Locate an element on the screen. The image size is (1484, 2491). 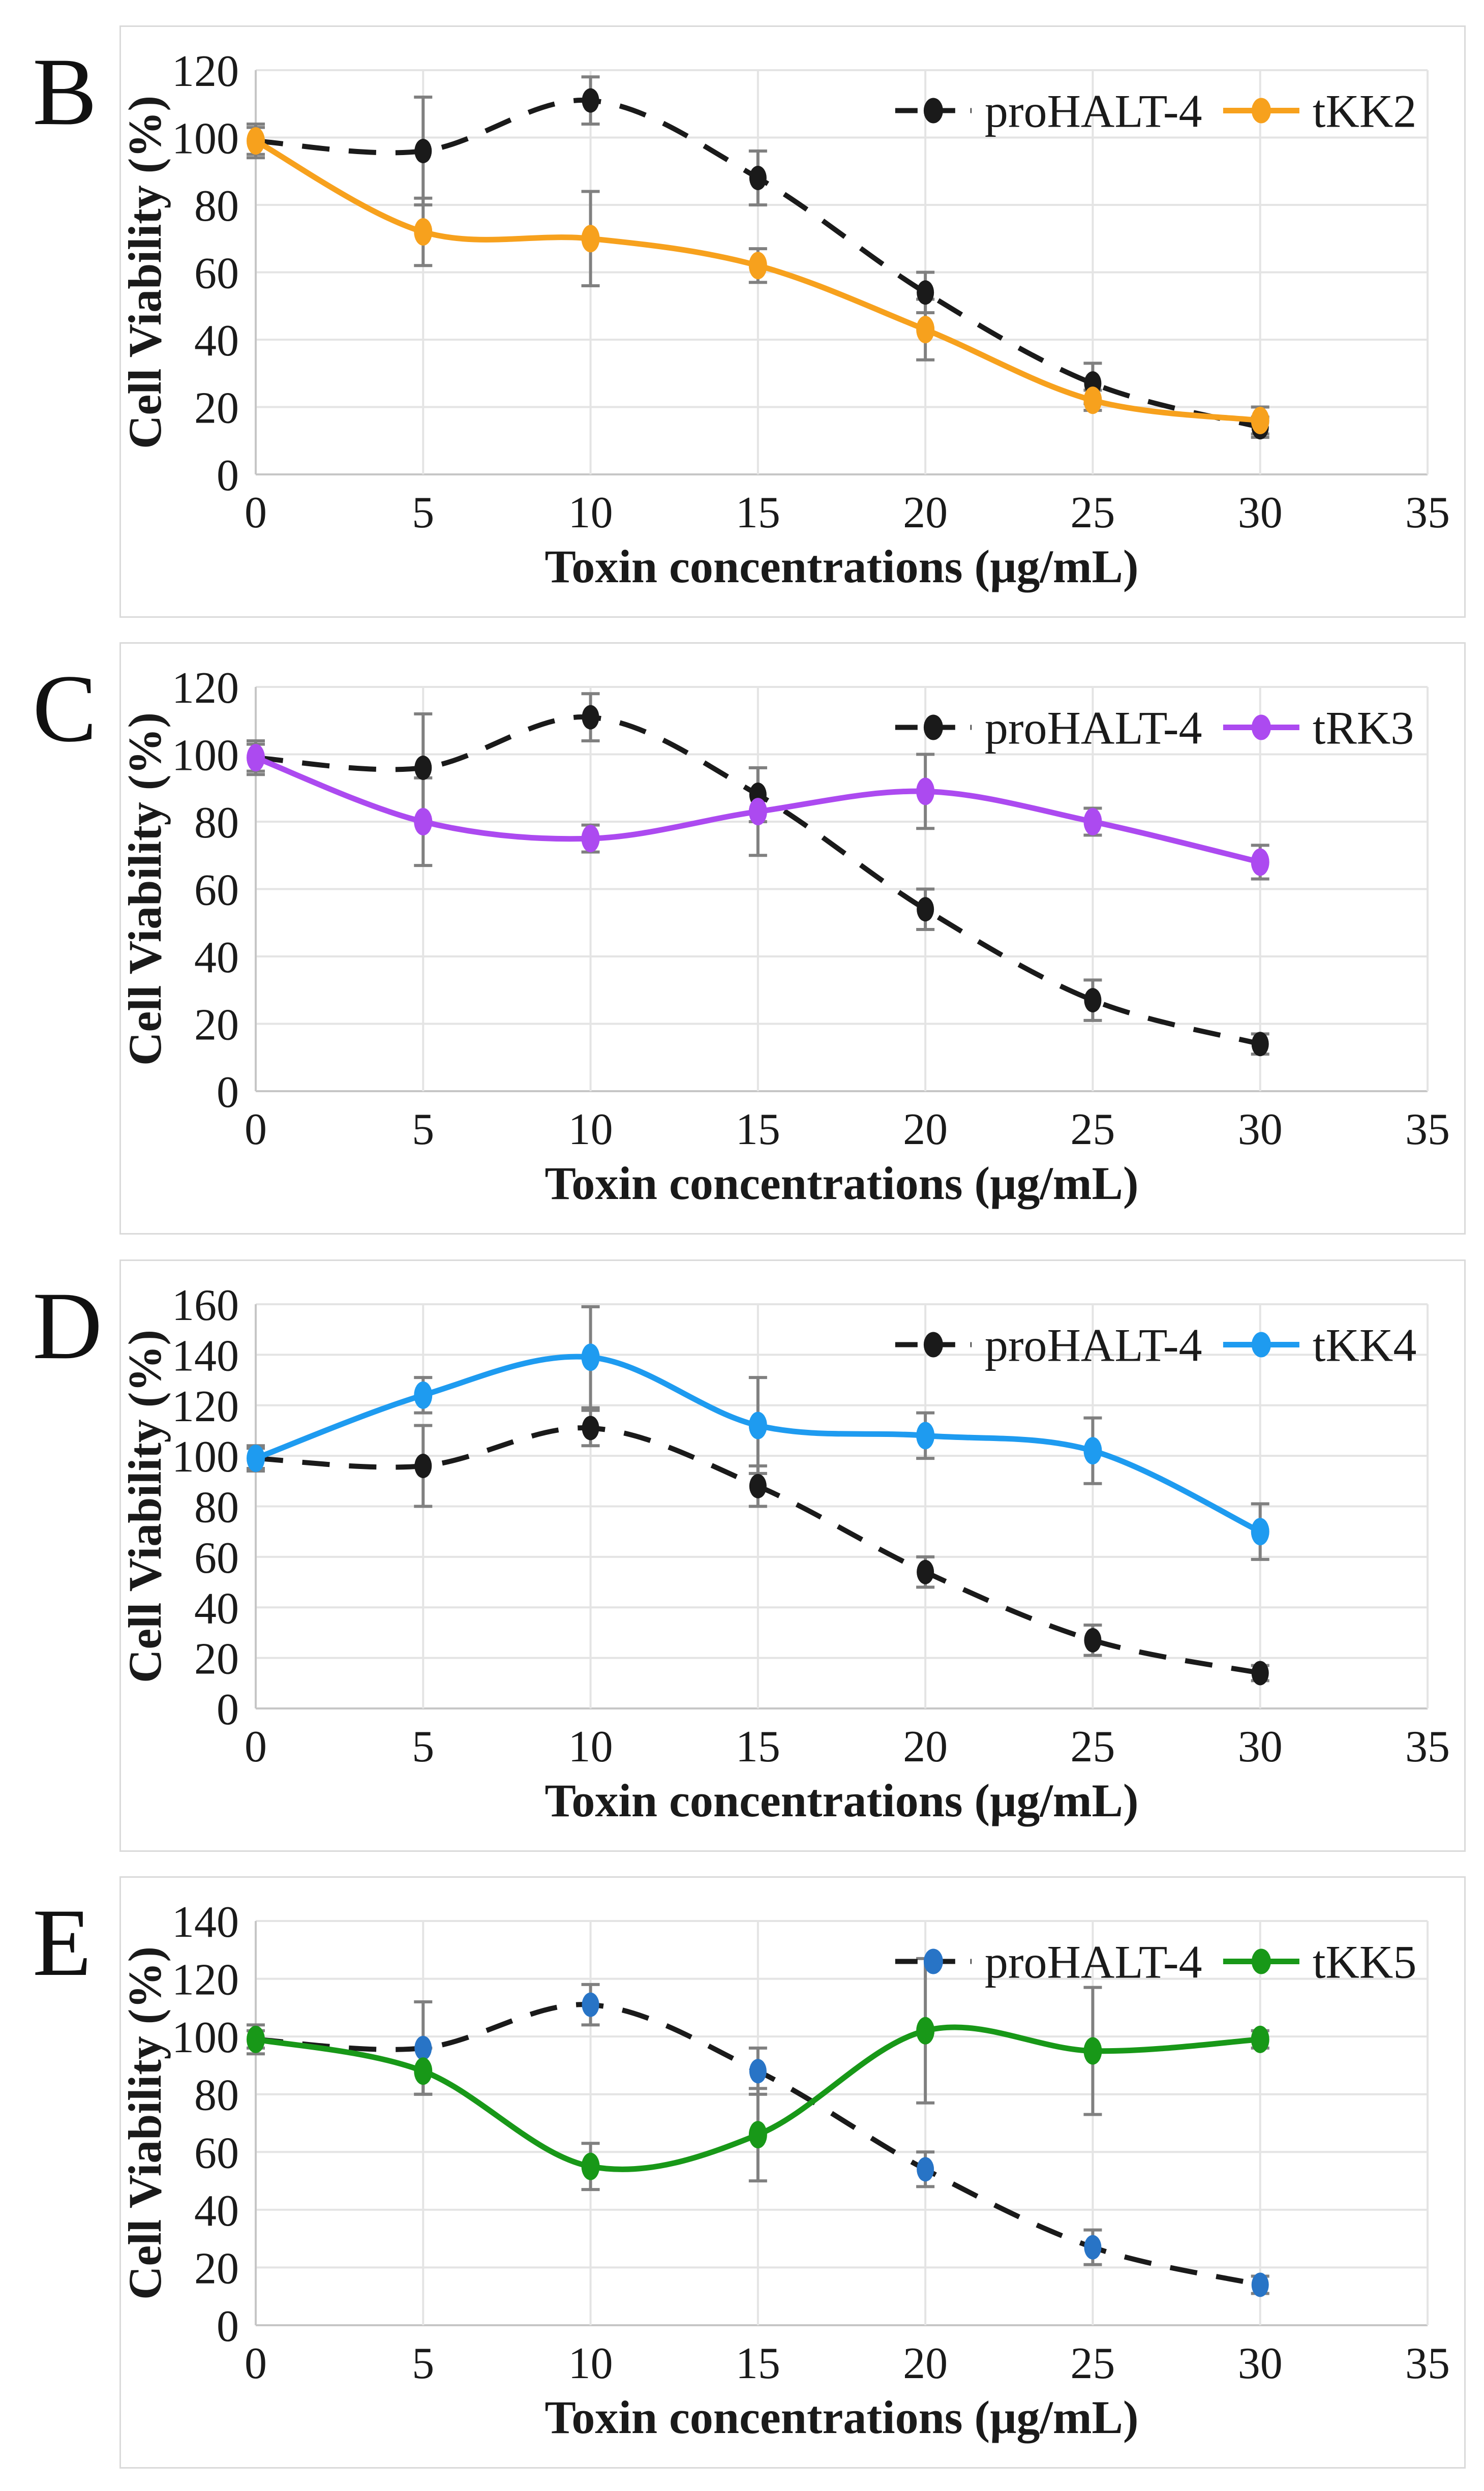
legend-marker-tKK5 is located at coordinates (1261, 1961).